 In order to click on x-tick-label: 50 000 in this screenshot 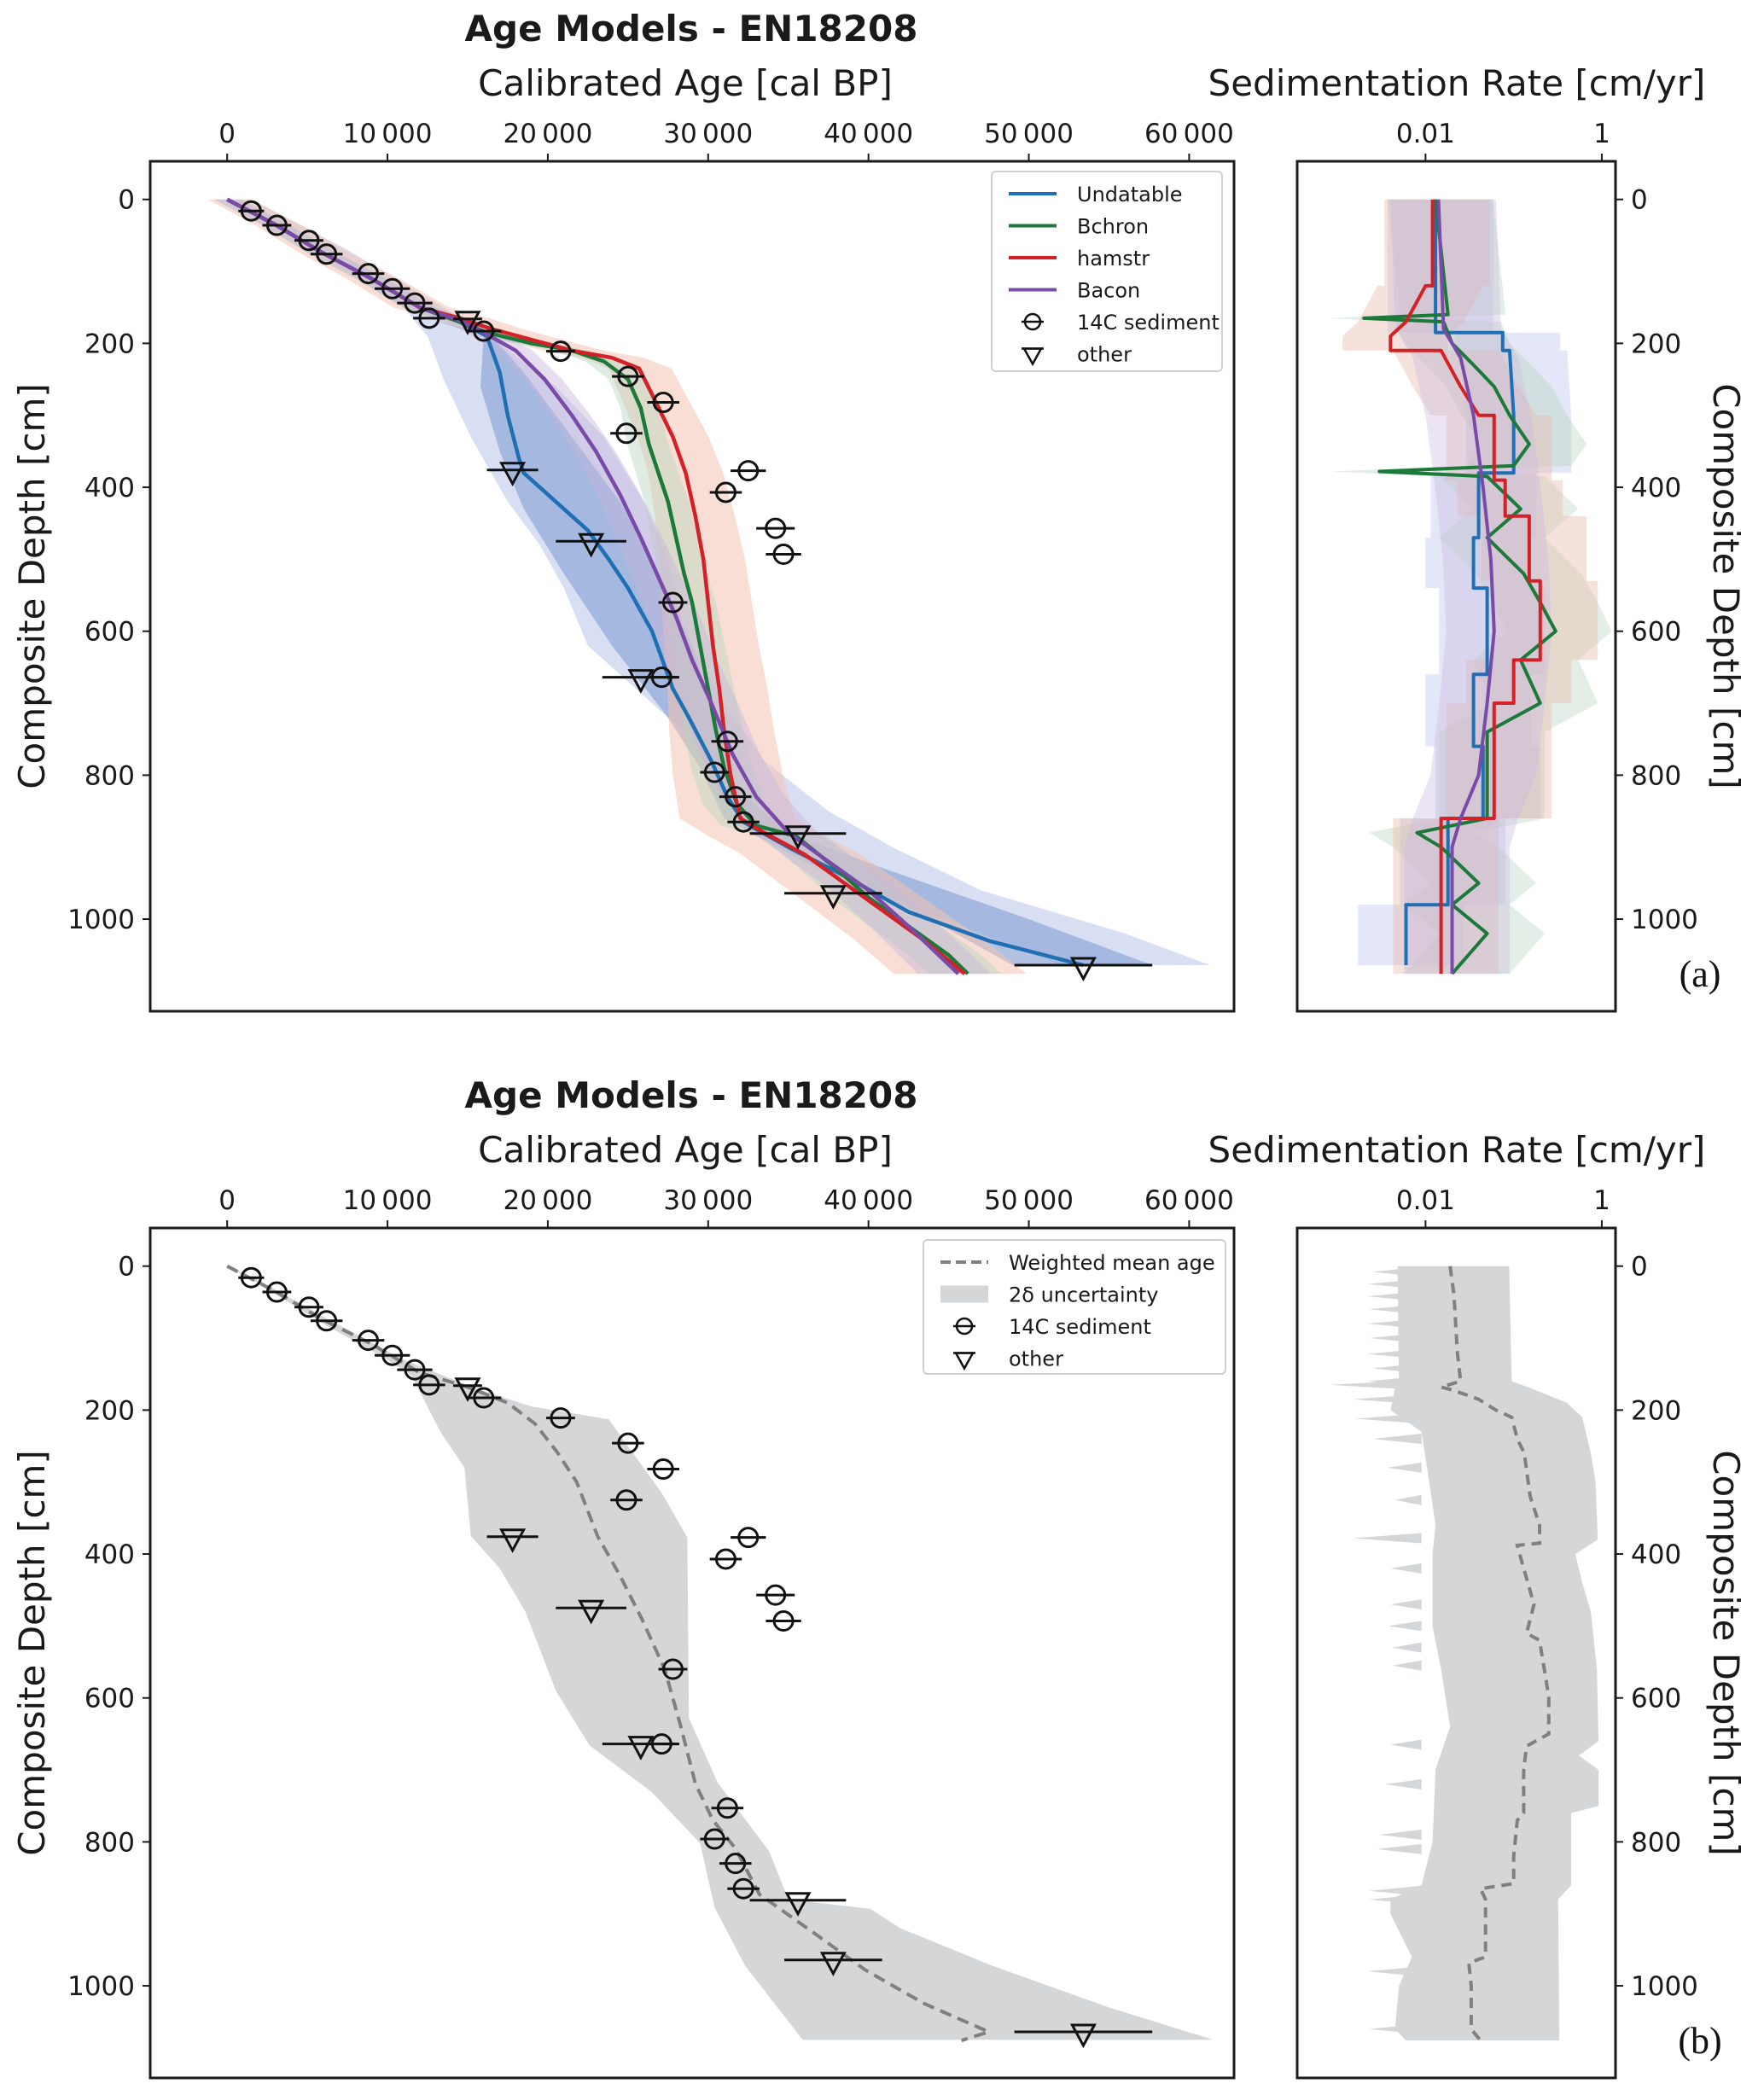, I will do `click(1029, 1200)`.